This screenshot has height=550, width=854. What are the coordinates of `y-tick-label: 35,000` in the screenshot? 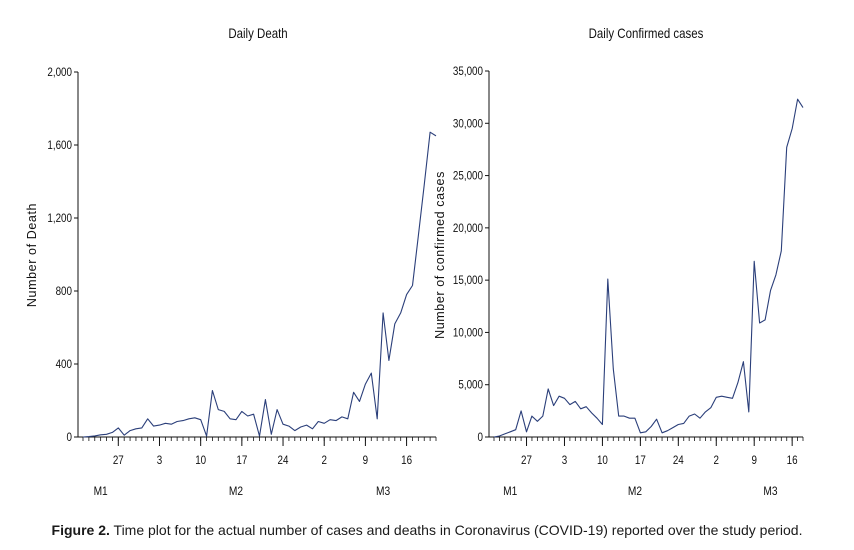 It's located at (468, 71).